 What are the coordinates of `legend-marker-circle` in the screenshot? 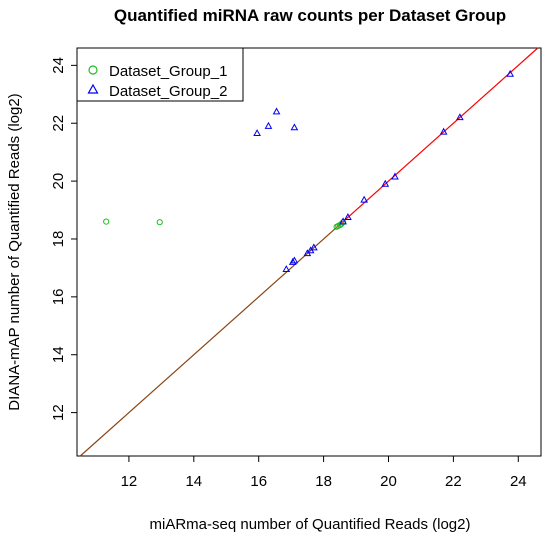 It's located at (93, 70).